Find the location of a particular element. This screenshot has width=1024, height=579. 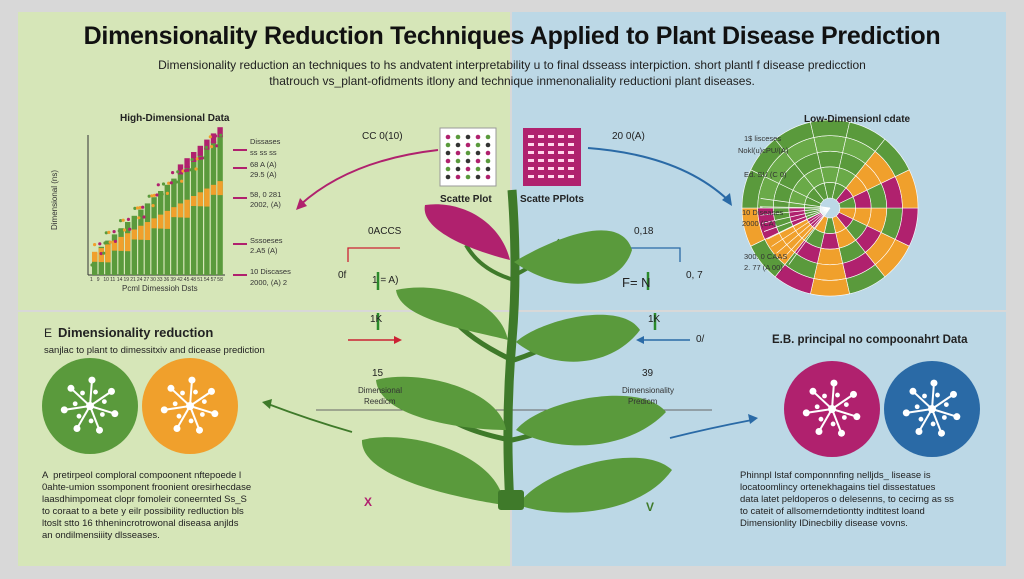

hd-legend-entry: 2000, (A) 2 is located at coordinates (269, 282).